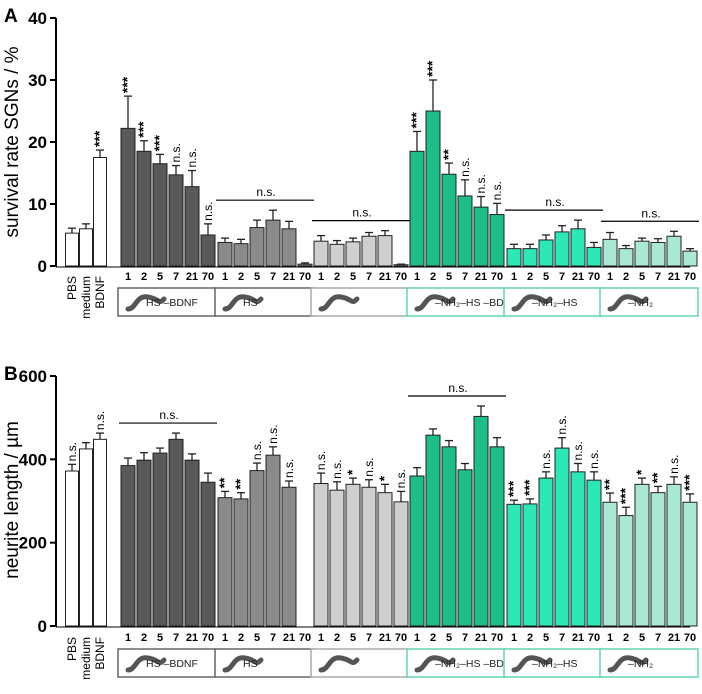 This screenshot has height=694, width=702. I want to click on group-legend-box, so click(264, 663).